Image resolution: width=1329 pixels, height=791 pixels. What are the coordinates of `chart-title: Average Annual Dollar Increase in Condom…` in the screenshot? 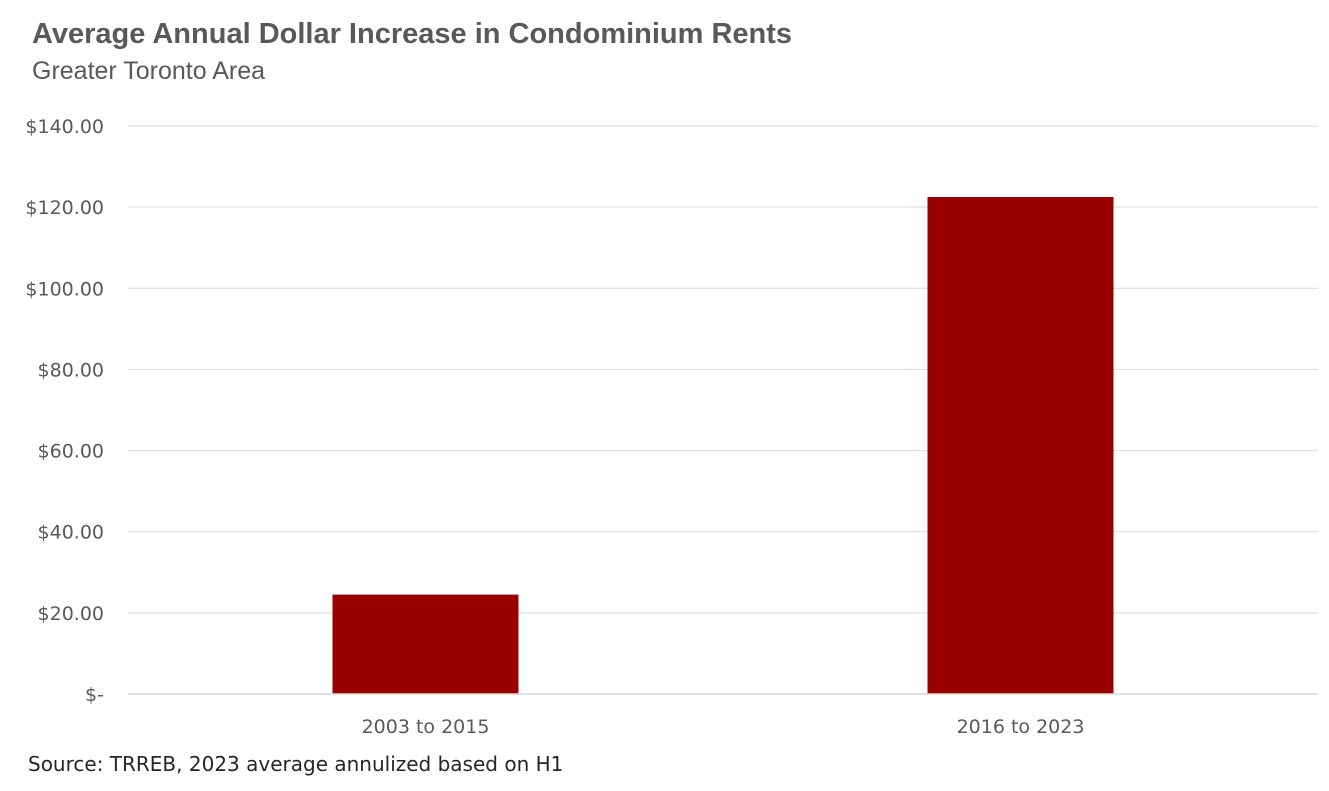 It's located at (412, 34).